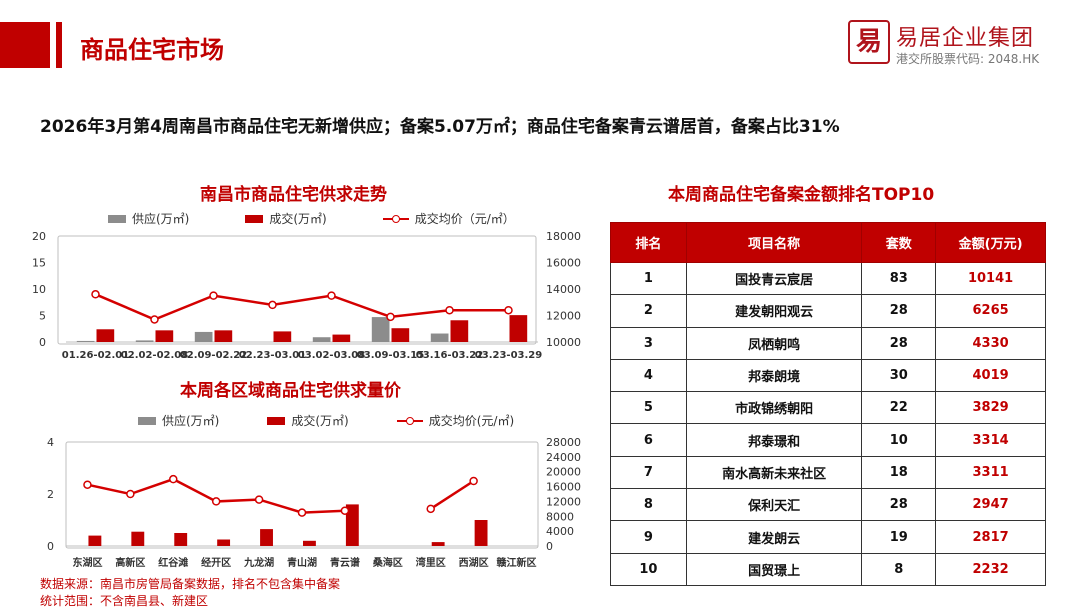 The height and width of the screenshot is (609, 1080). What do you see at coordinates (774, 440) in the screenshot?
I see `project-name-cell: 邦泰璟和` at bounding box center [774, 440].